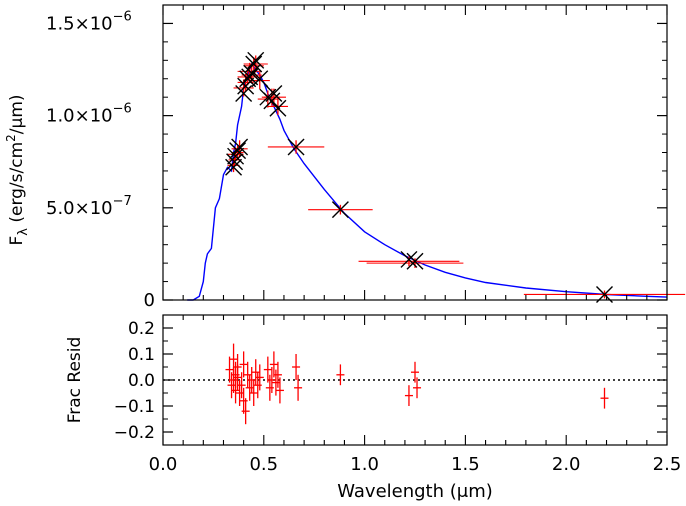 This screenshot has width=686, height=506. Describe the element at coordinates (667, 464) in the screenshot. I see `x-tick-label: 2.5` at that location.